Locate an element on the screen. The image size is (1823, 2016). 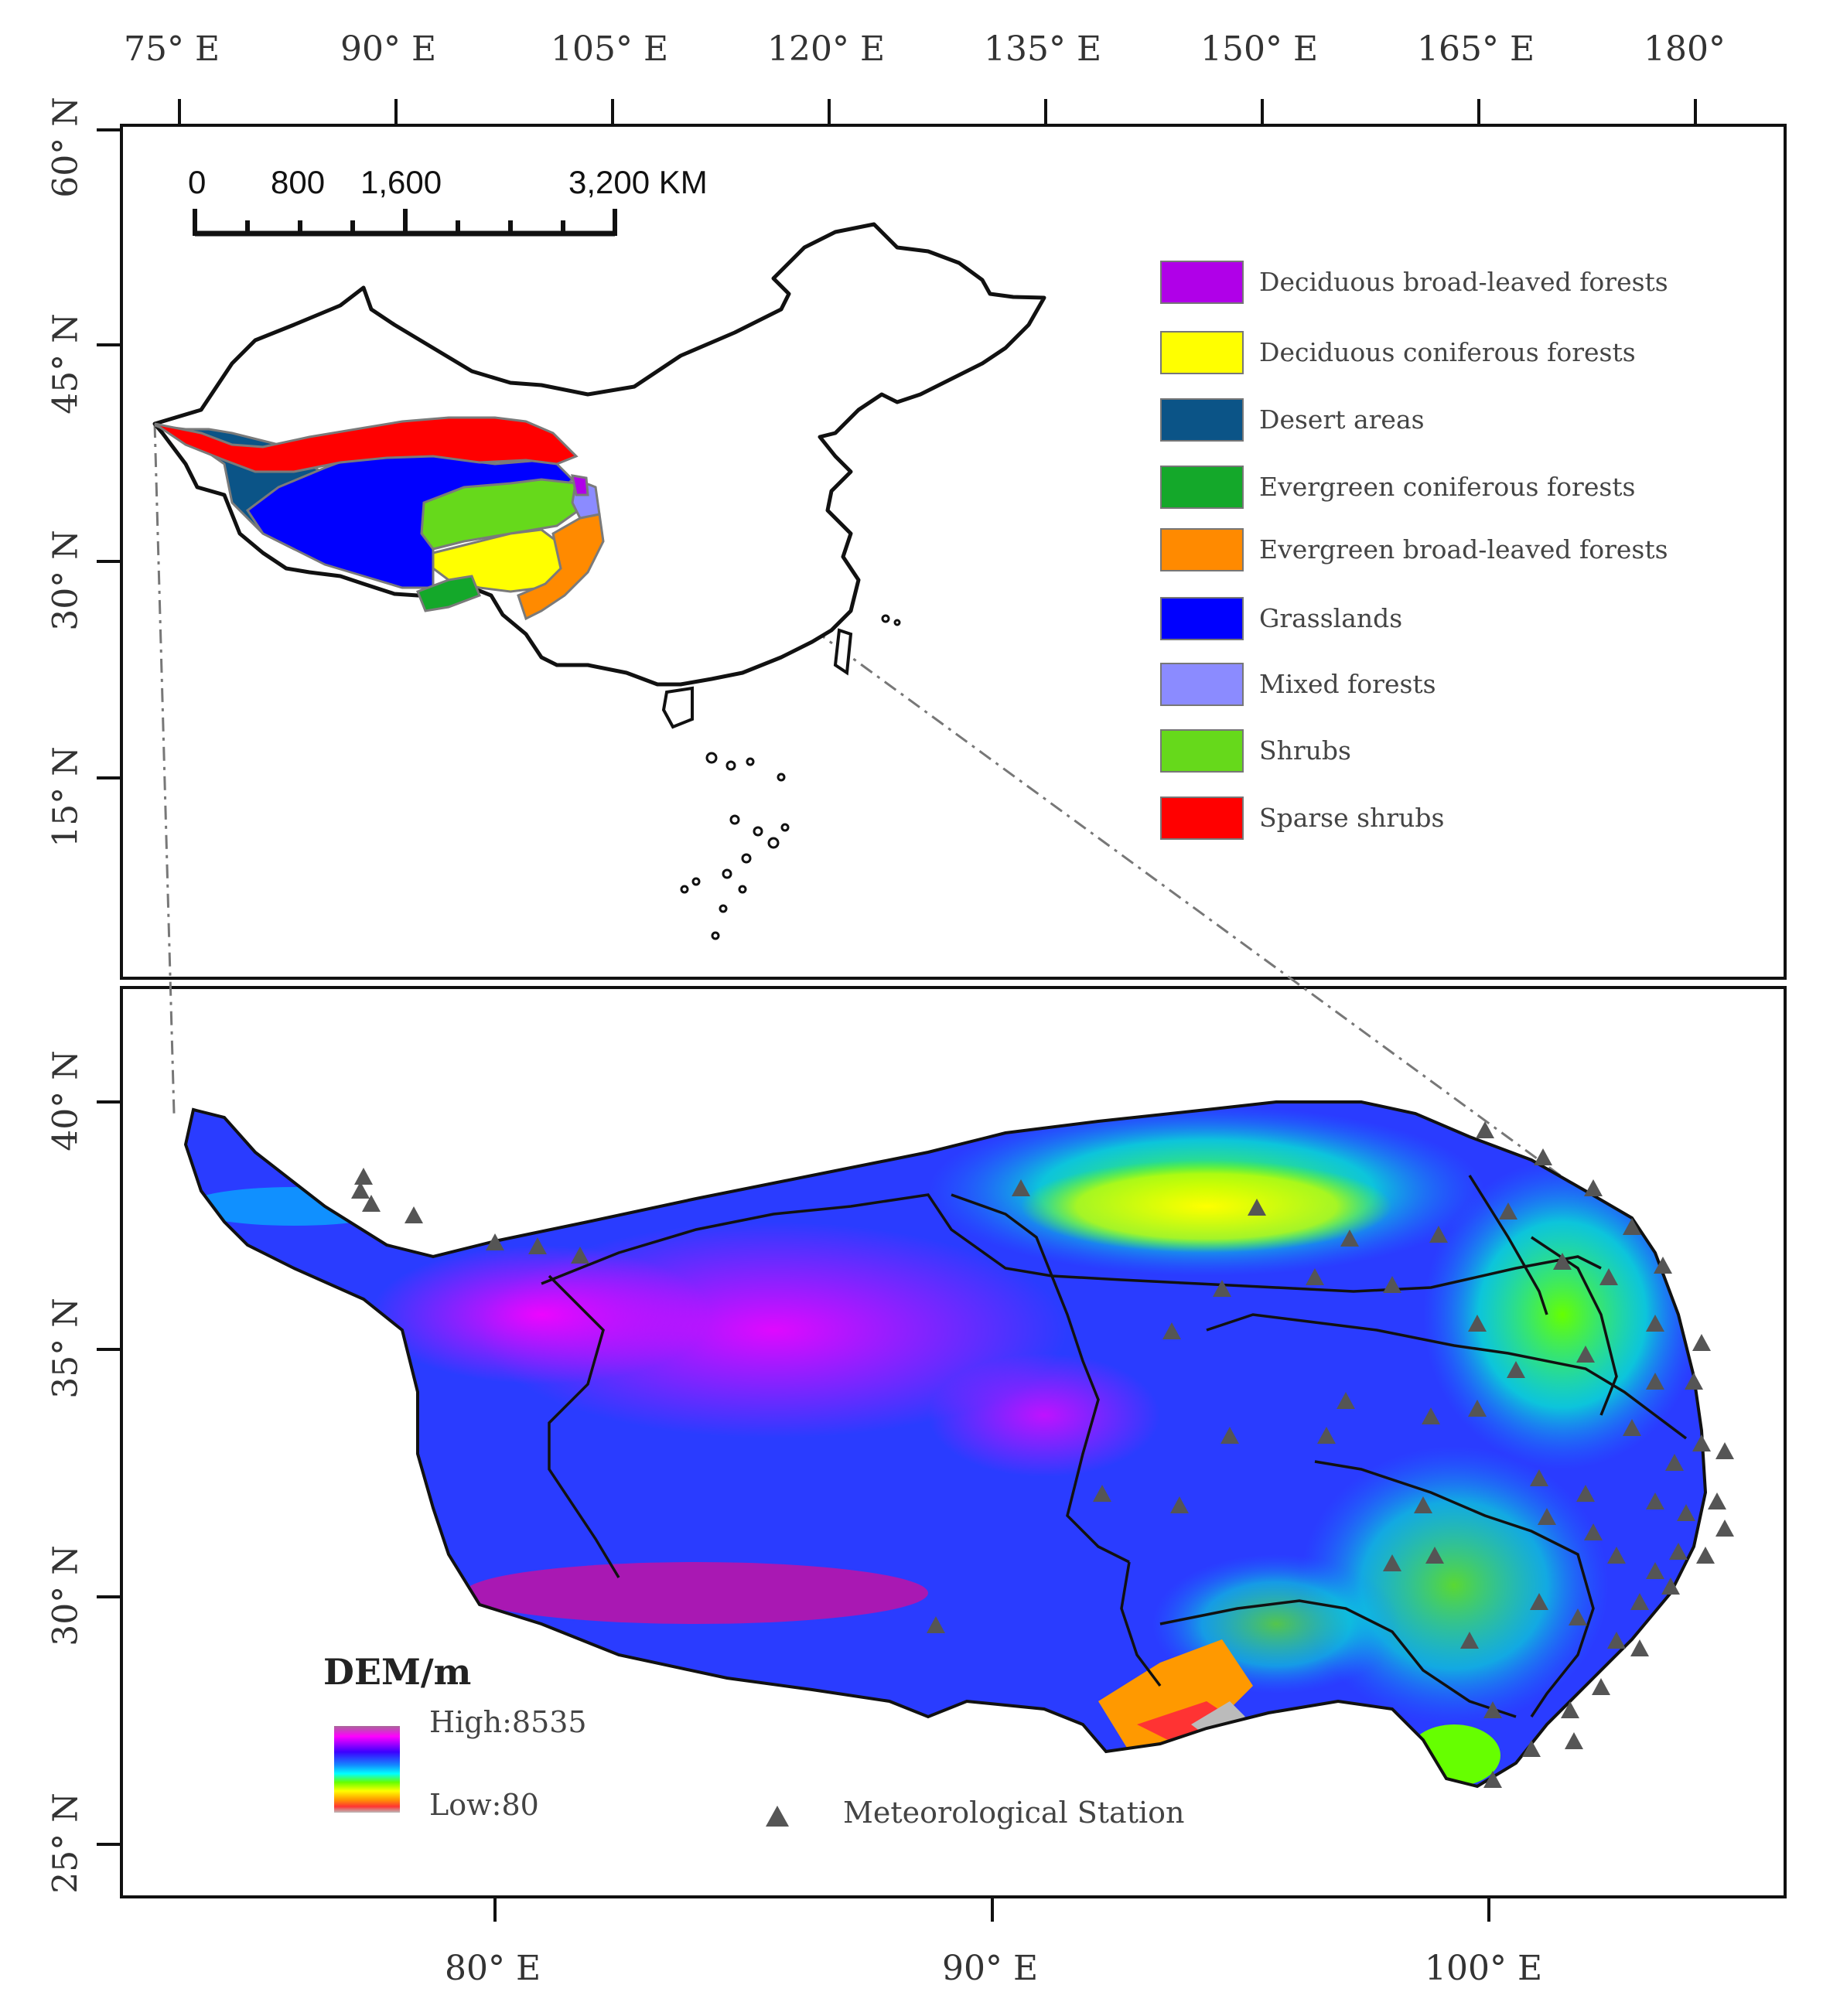
lon-label: 180° is located at coordinates (1685, 49).